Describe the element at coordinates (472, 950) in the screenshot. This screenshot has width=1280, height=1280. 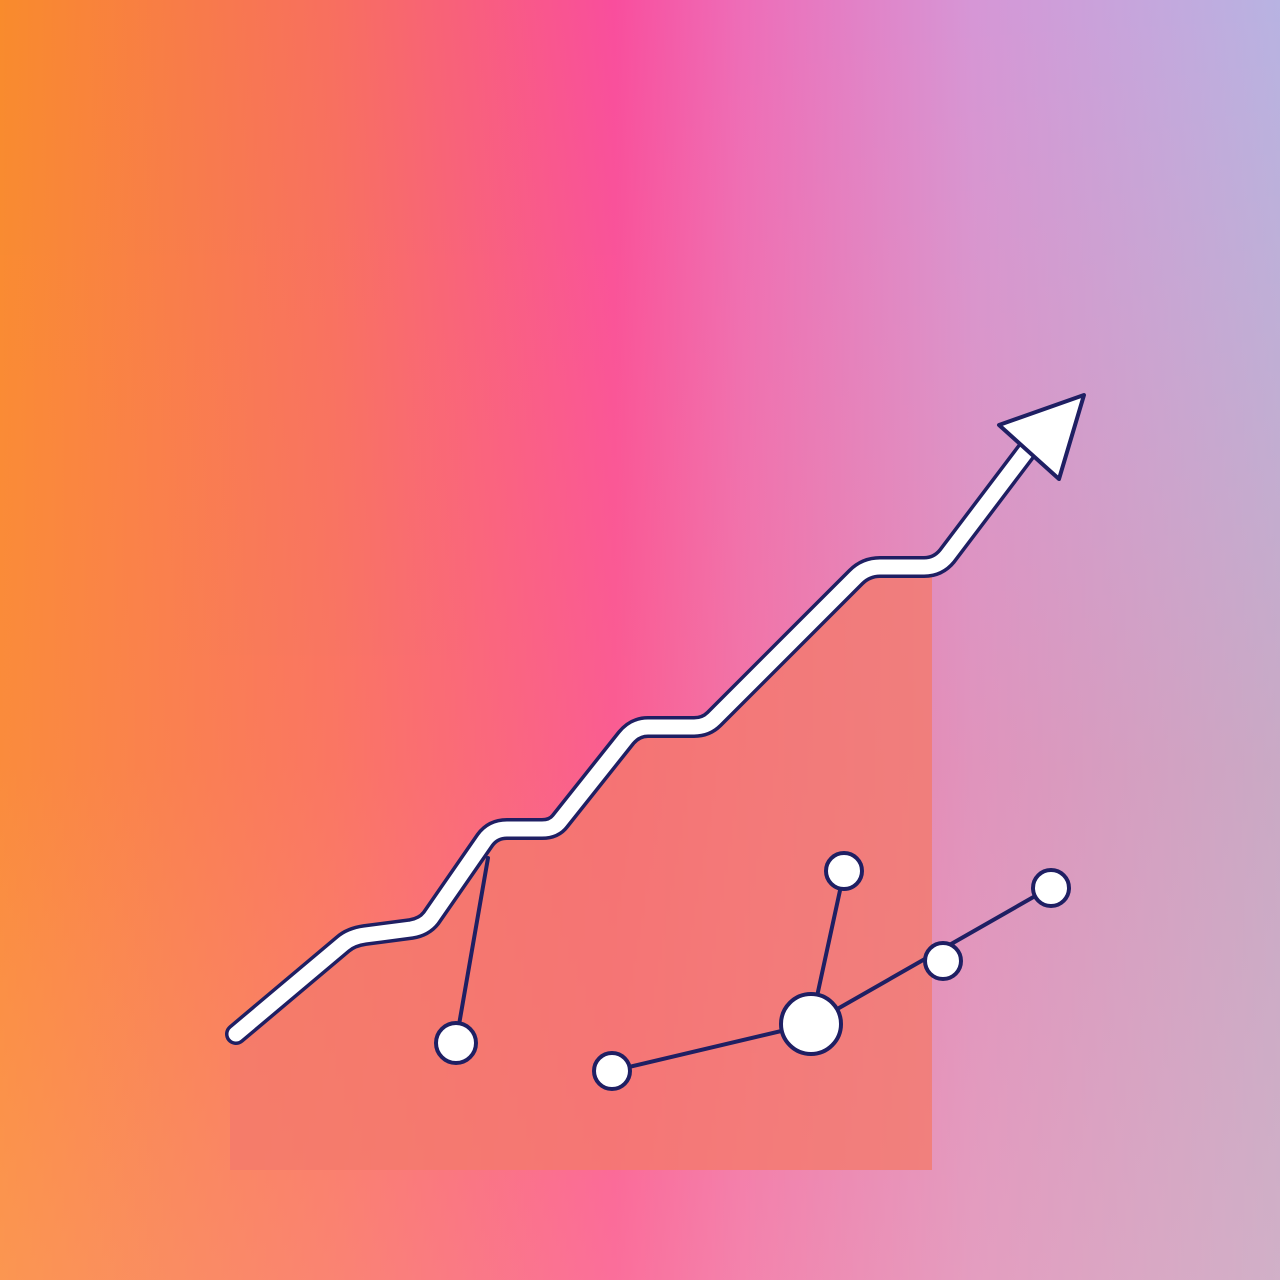
I see `link-trend-node` at that location.